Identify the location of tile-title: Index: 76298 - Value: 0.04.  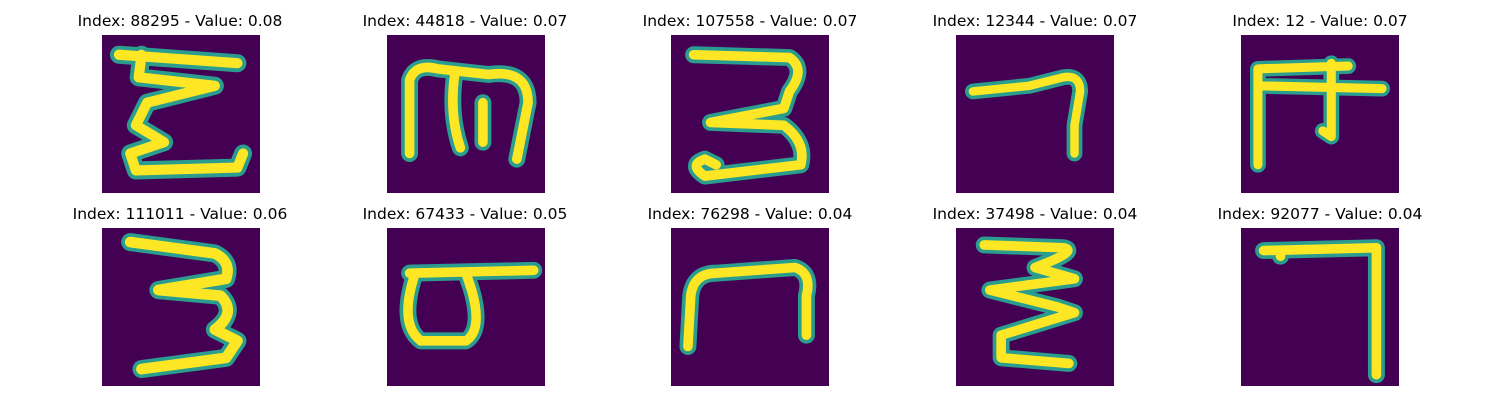
(750, 214).